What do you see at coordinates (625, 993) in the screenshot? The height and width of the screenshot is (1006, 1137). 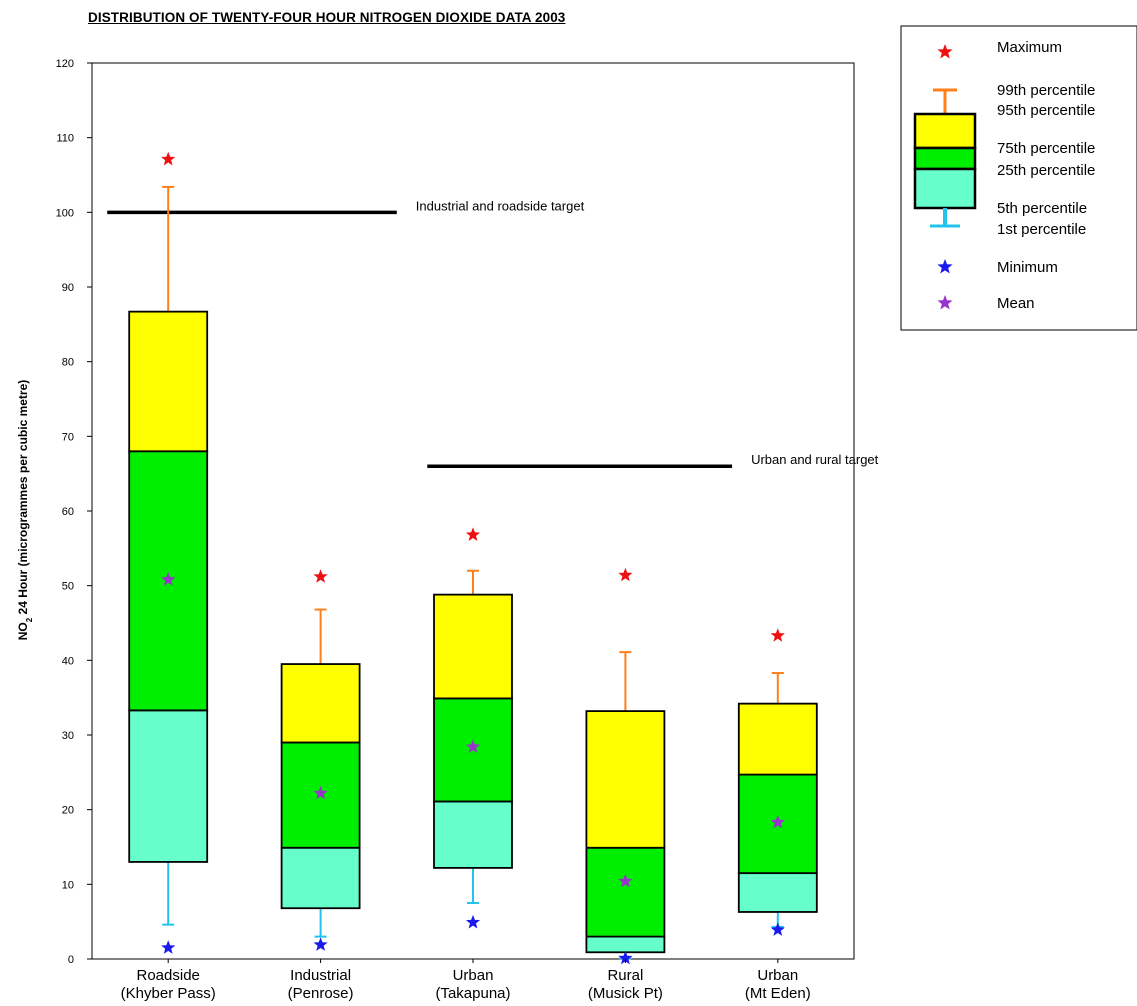 I see `x-category-sublabel: (Musick Pt)` at bounding box center [625, 993].